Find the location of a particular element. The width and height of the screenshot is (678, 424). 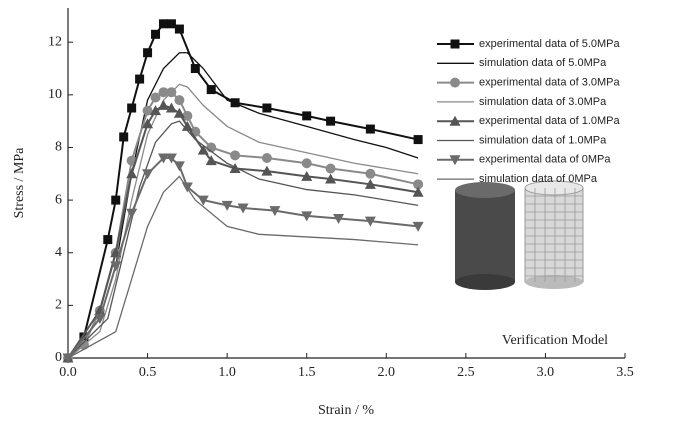

legend-label: experimental data of 3.0MPa is located at coordinates (550, 83).